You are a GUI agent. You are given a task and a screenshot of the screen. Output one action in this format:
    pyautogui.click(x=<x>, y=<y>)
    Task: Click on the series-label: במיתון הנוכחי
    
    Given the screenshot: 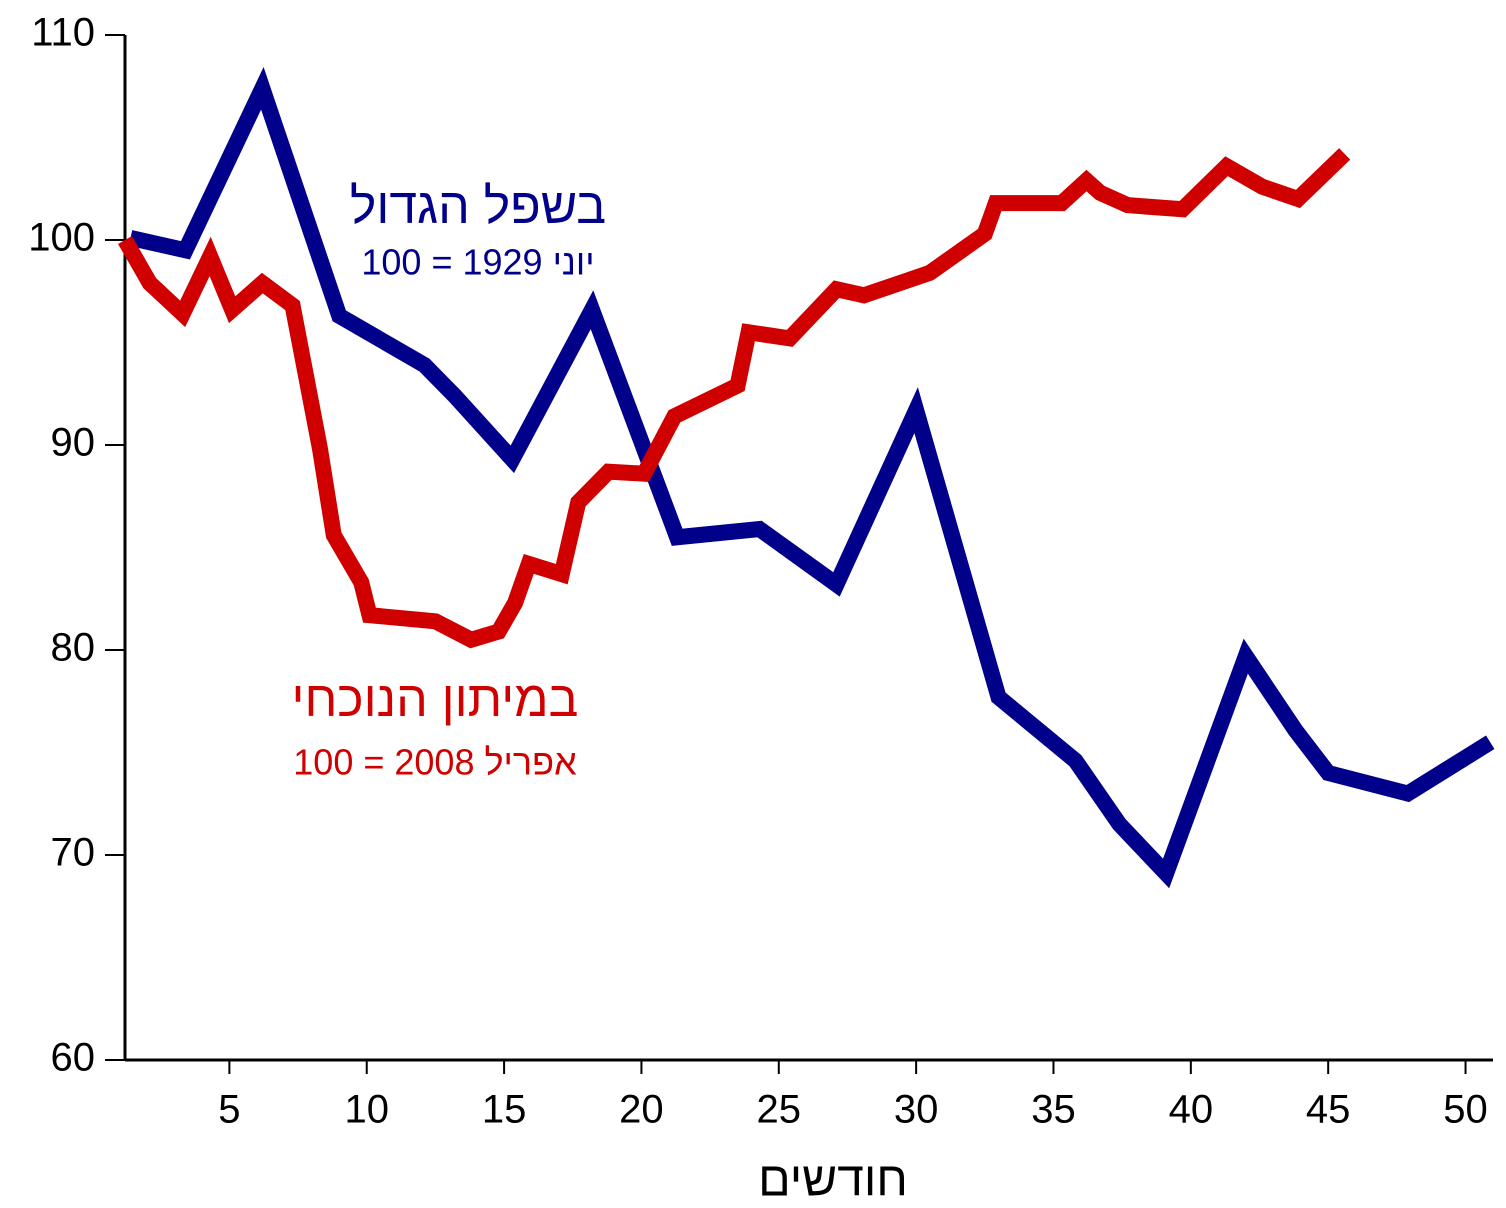 What is the action you would take?
    pyautogui.click(x=435, y=699)
    